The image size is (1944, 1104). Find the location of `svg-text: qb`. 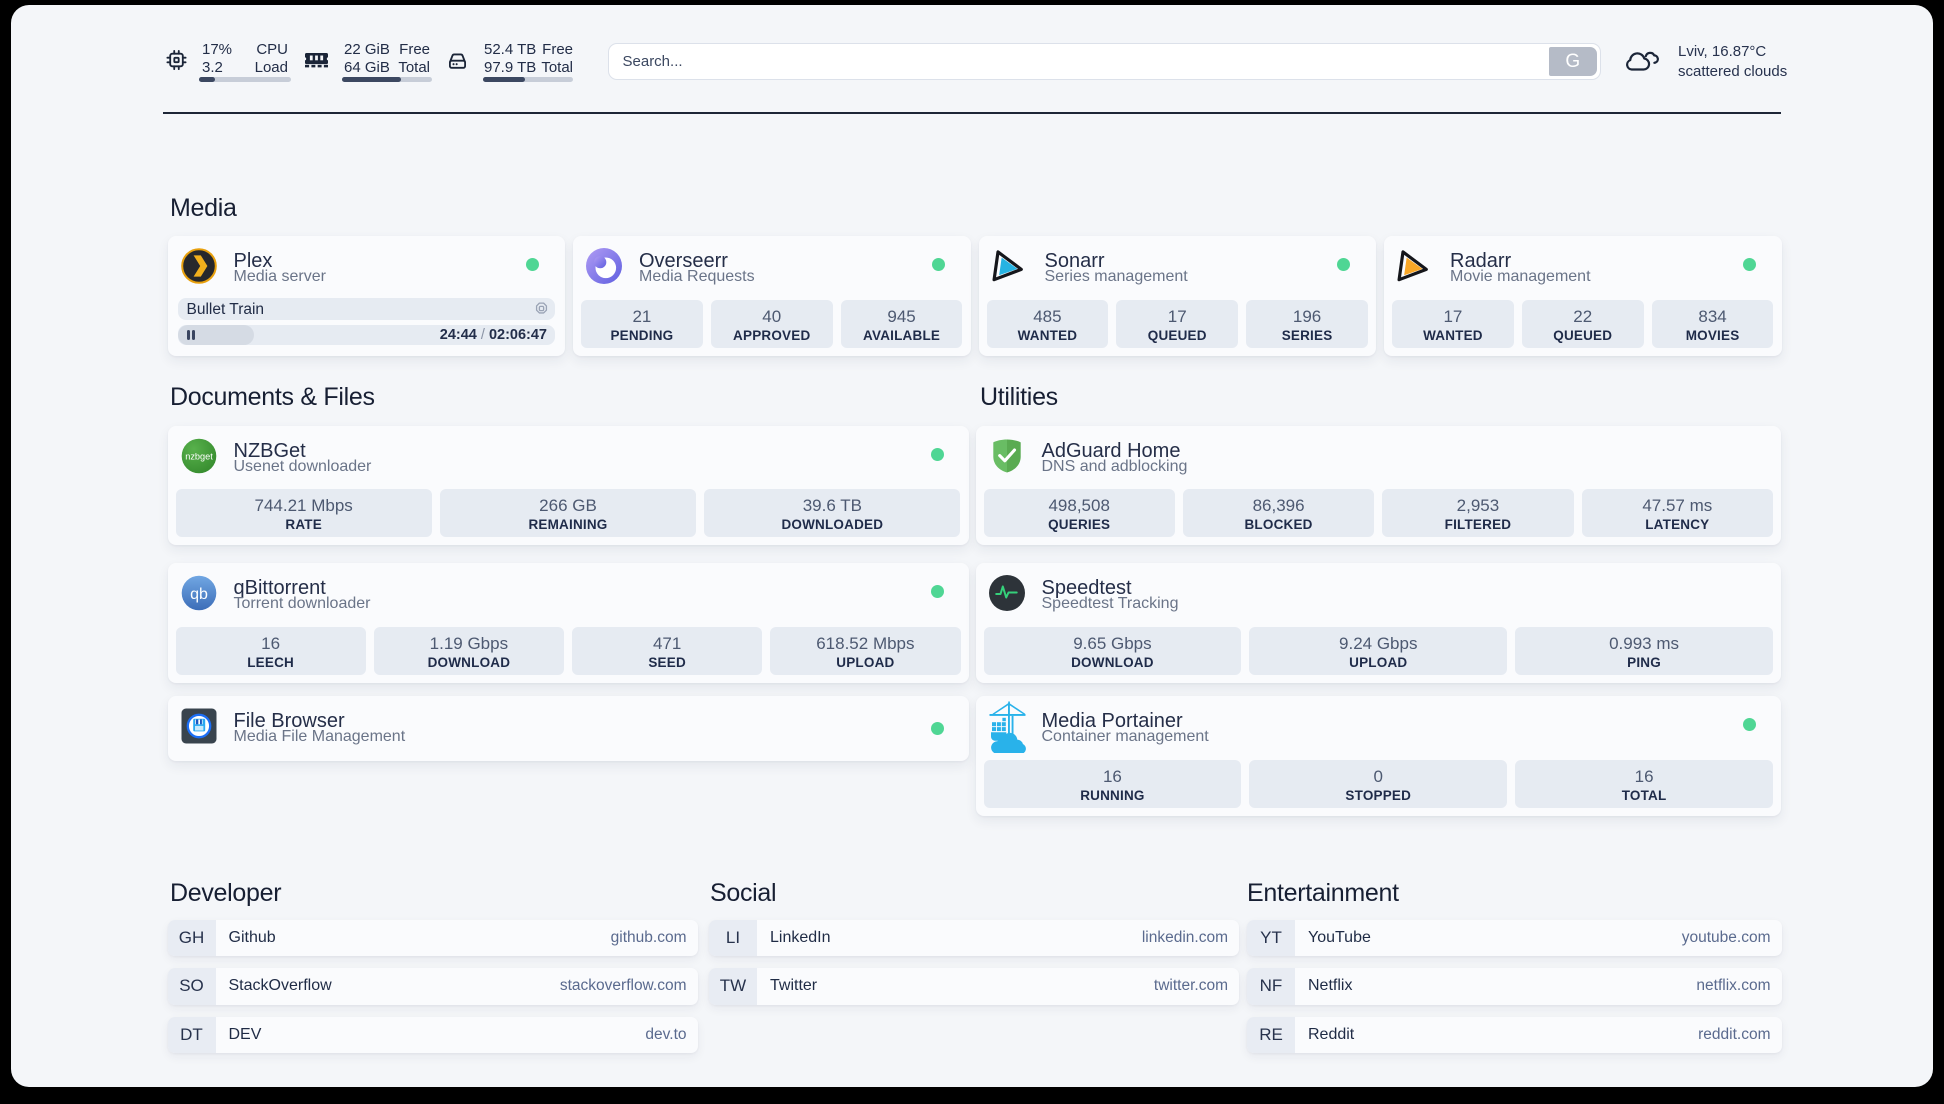

svg-text: qb is located at coordinates (199, 594).